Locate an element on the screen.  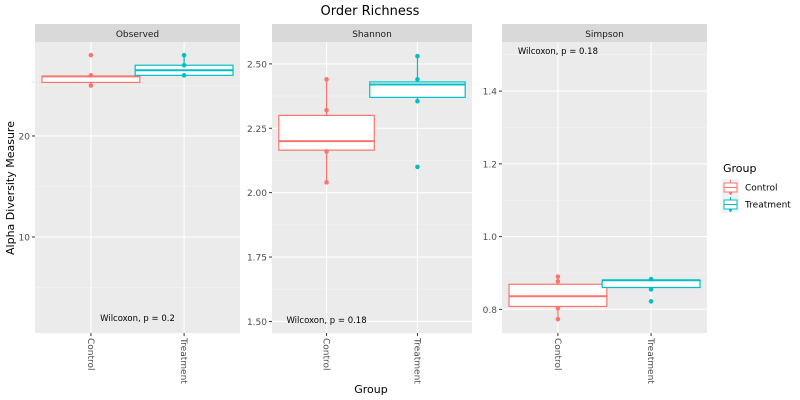
y-tick-label: 2.00 is located at coordinates (257, 194).